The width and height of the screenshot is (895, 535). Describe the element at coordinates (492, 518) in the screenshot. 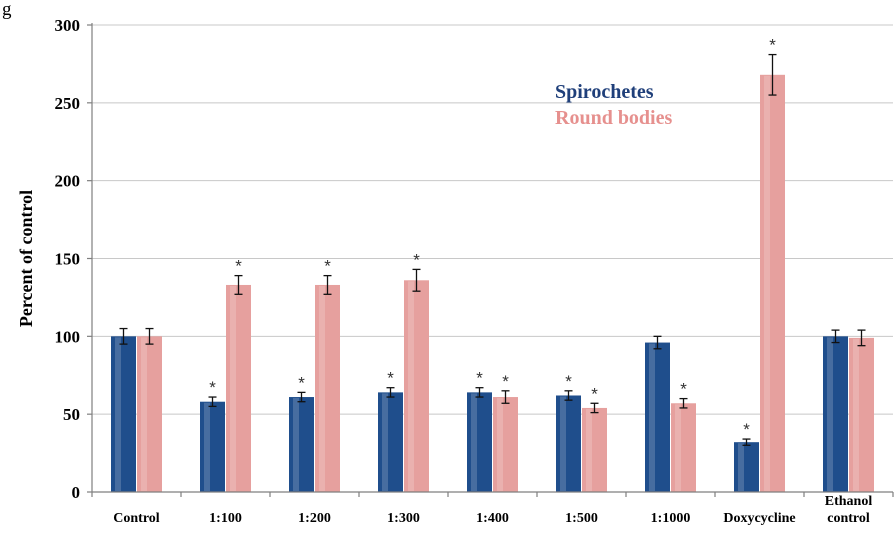

I see `x-tick-label: 1:400` at that location.